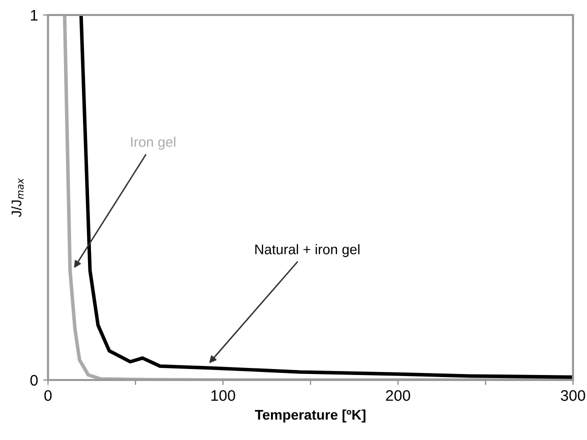 This screenshot has height=440, width=587. I want to click on y-tick-label: 1, so click(34, 15).